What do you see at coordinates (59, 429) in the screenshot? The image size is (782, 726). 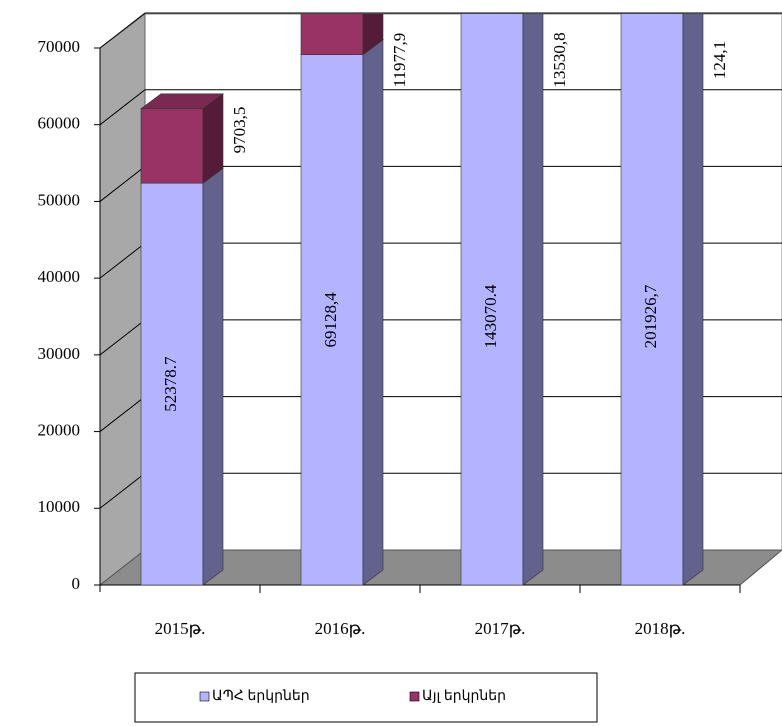 I see `y-tick-label: 20000` at bounding box center [59, 429].